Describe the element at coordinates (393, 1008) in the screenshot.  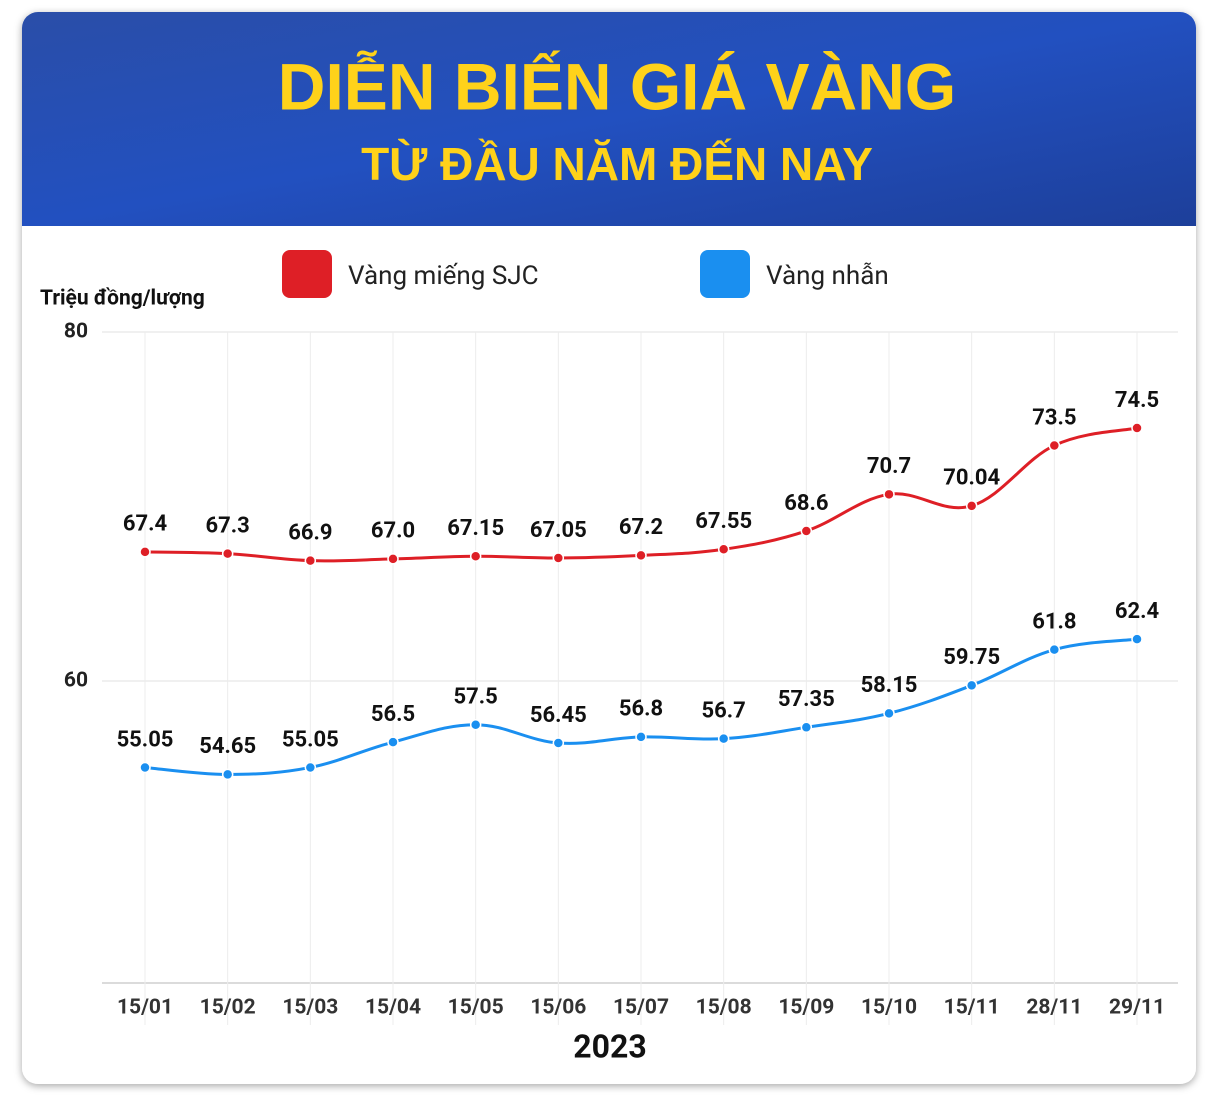
I see `x-tick-label: 15/04` at that location.